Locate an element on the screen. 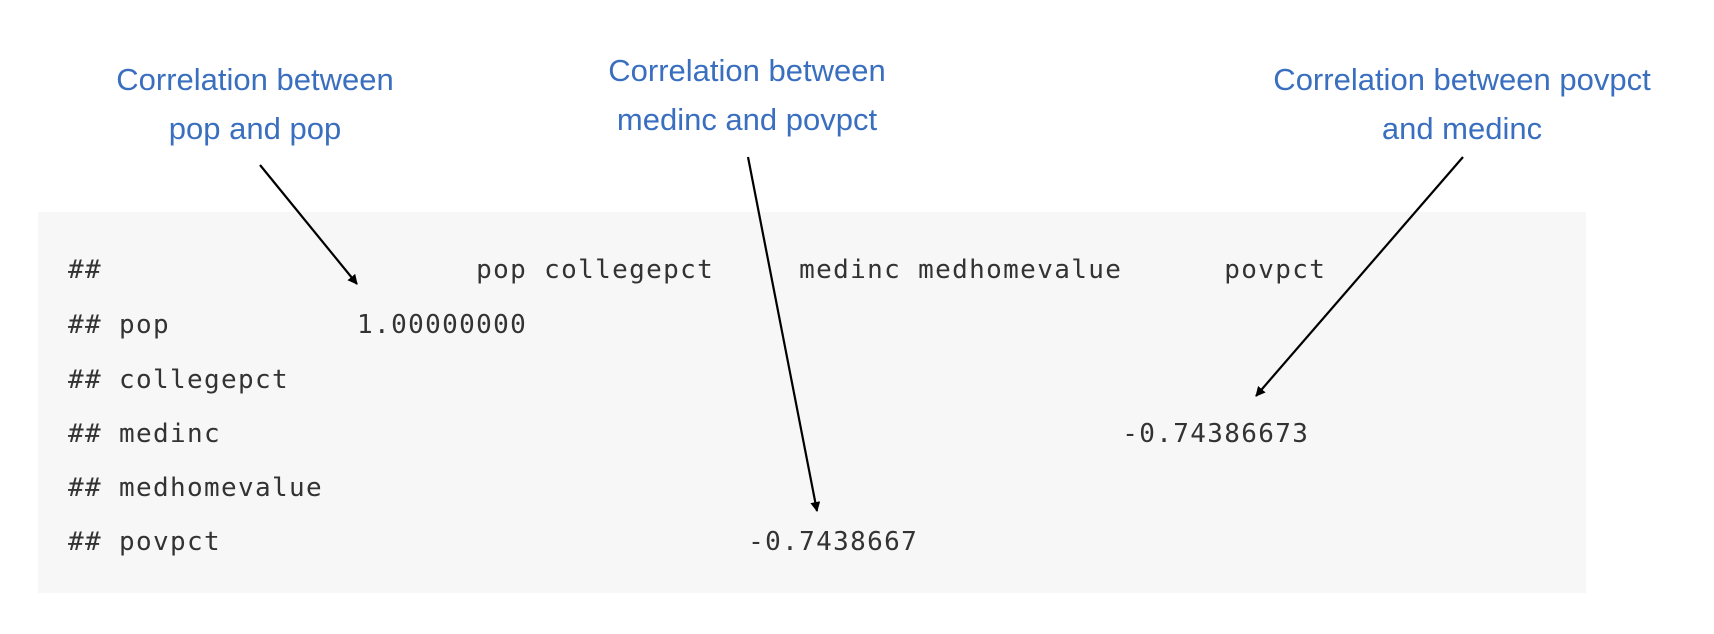 Image resolution: width=1714 pixels, height=634 pixels. output-row-collegepct: ## collegepct is located at coordinates (179, 380).